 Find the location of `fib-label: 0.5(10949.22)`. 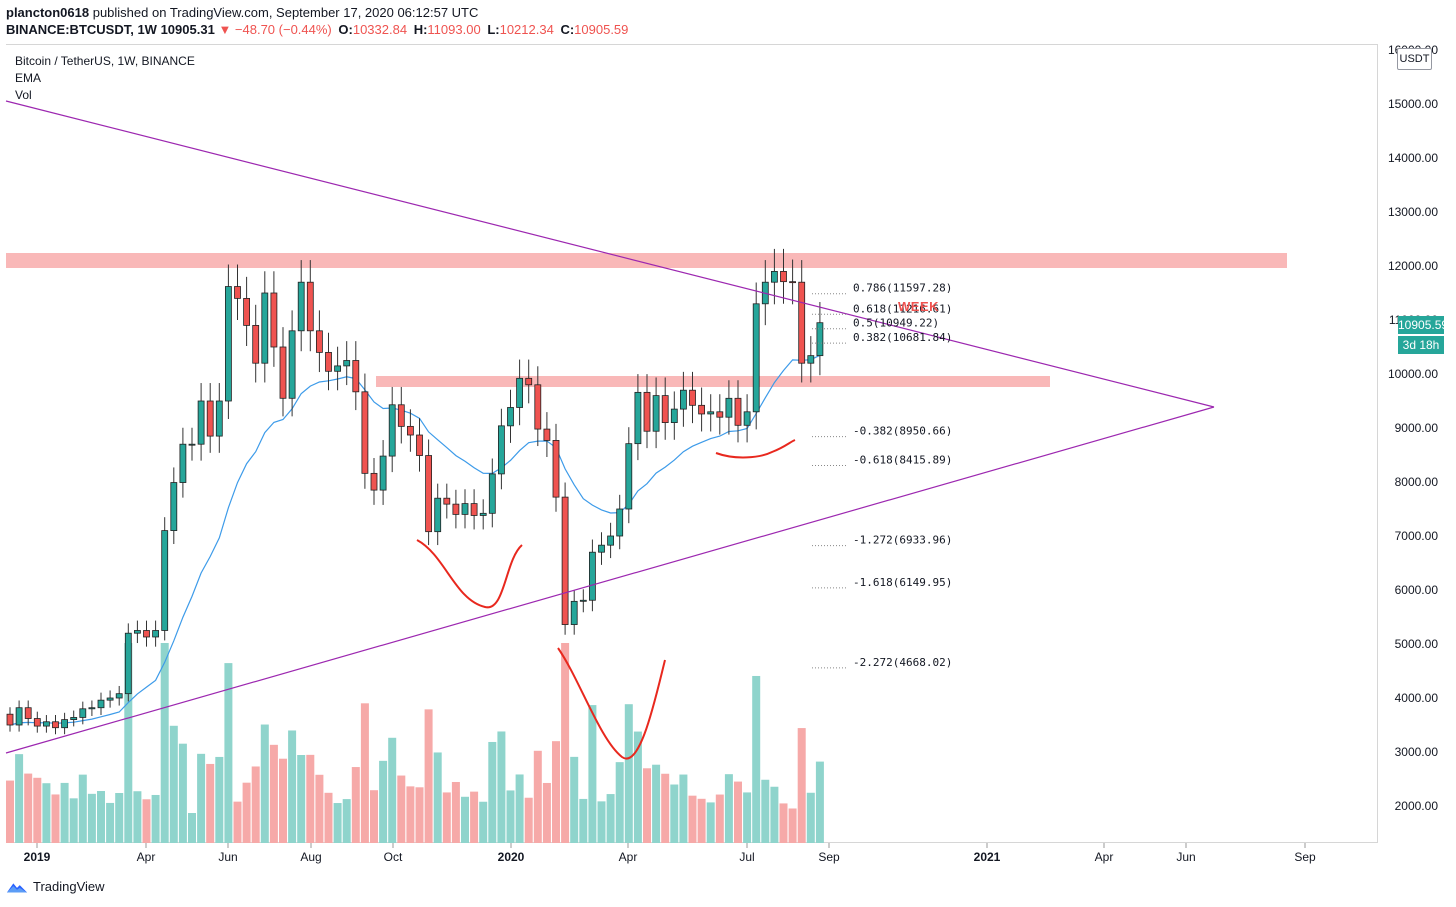

fib-label: 0.5(10949.22) is located at coordinates (896, 323).